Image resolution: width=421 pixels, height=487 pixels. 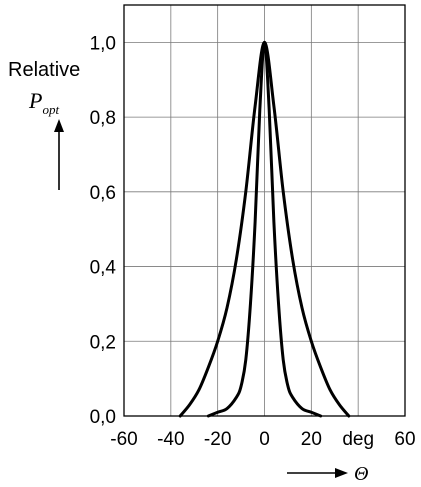 I want to click on y-axis-symbol: Popt, so click(x=43, y=102).